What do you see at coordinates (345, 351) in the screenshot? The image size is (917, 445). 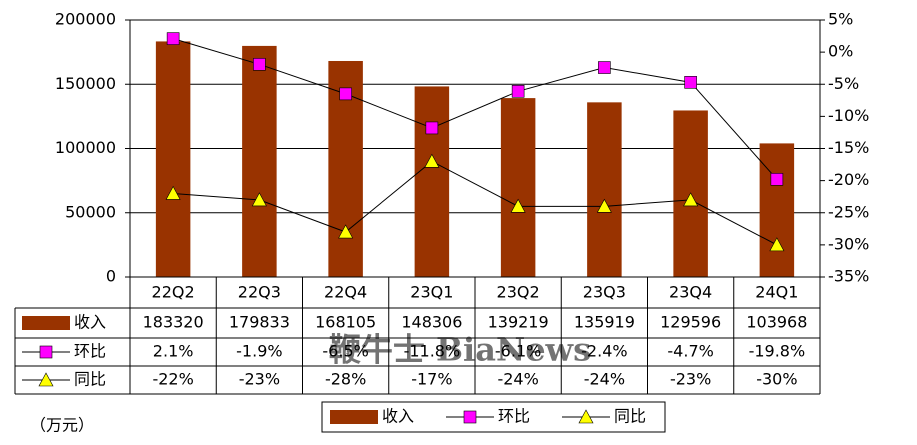 I see `table-cell: -6.5%` at bounding box center [345, 351].